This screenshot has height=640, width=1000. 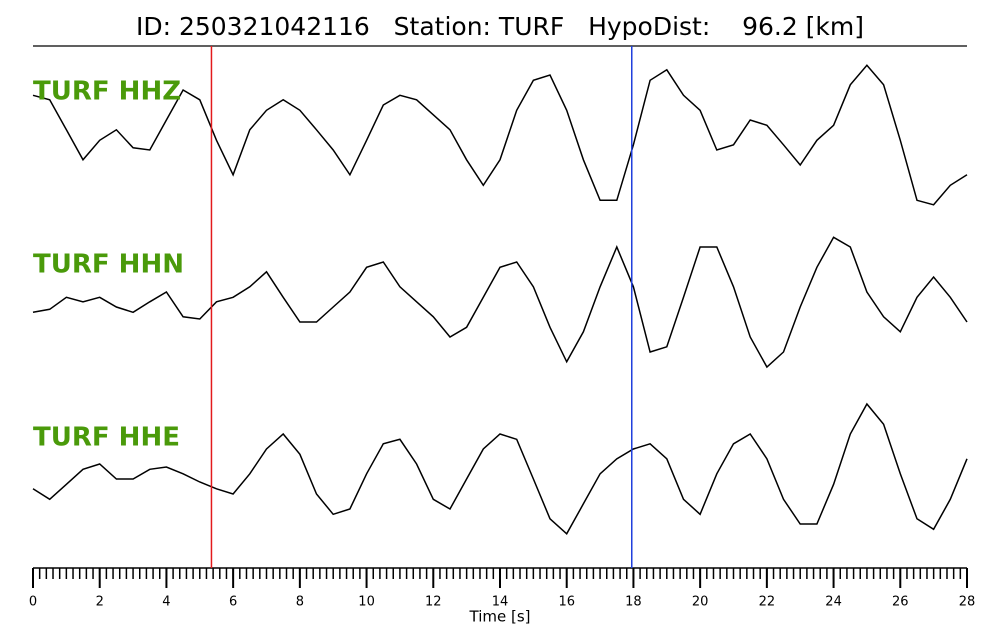 What do you see at coordinates (107, 92) in the screenshot?
I see `trace-label: TURF HHZ` at bounding box center [107, 92].